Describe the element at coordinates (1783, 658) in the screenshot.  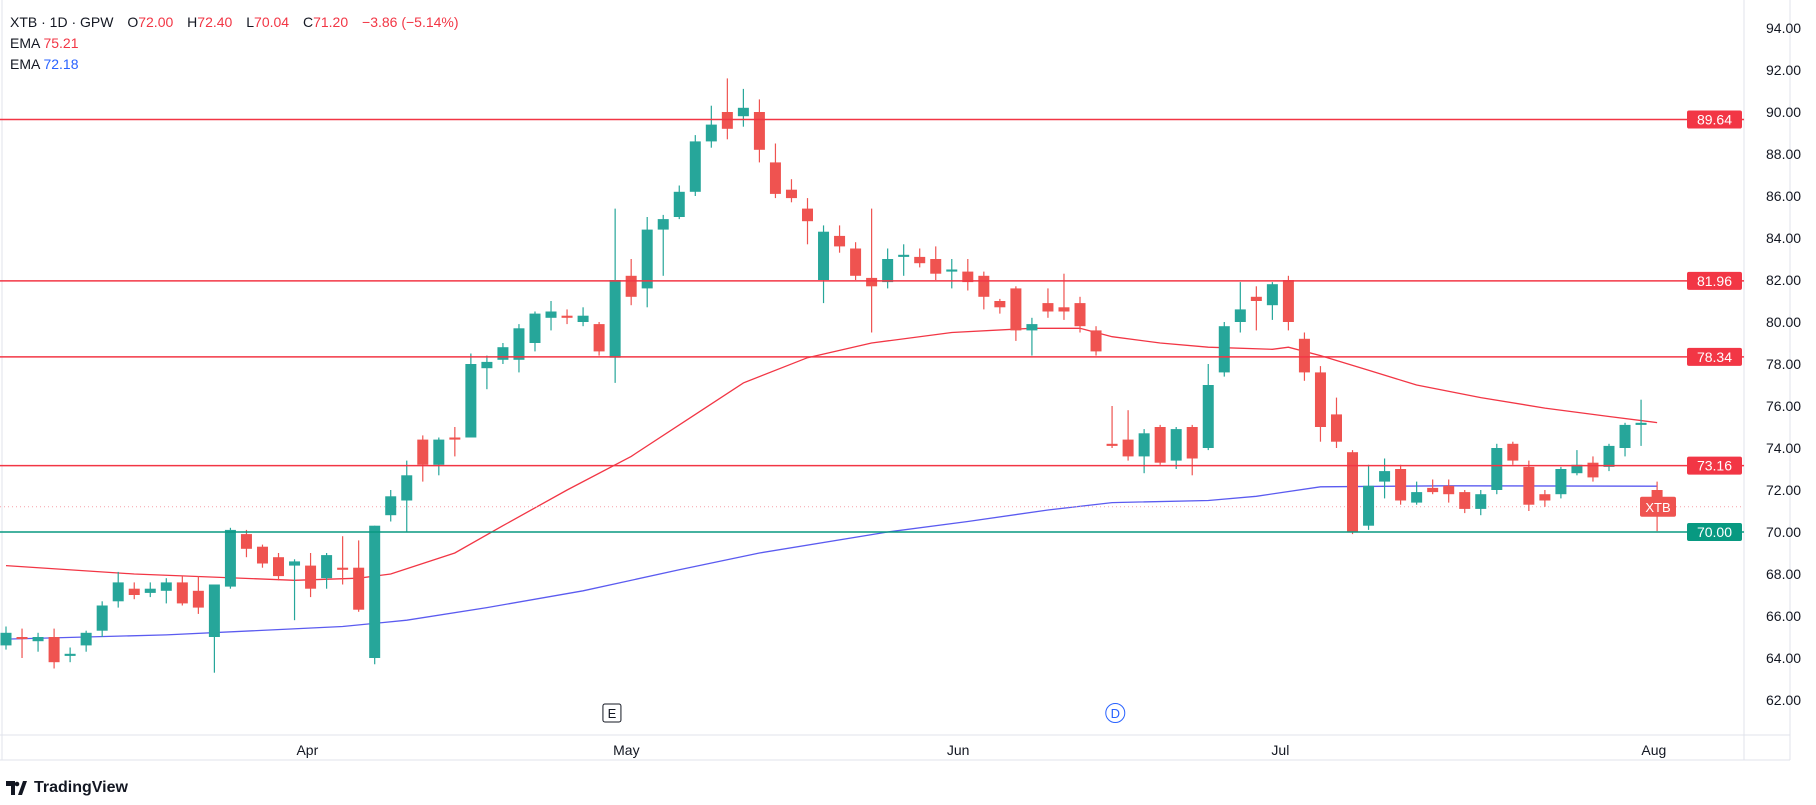
I see `y-tick-label: 64.00` at that location.